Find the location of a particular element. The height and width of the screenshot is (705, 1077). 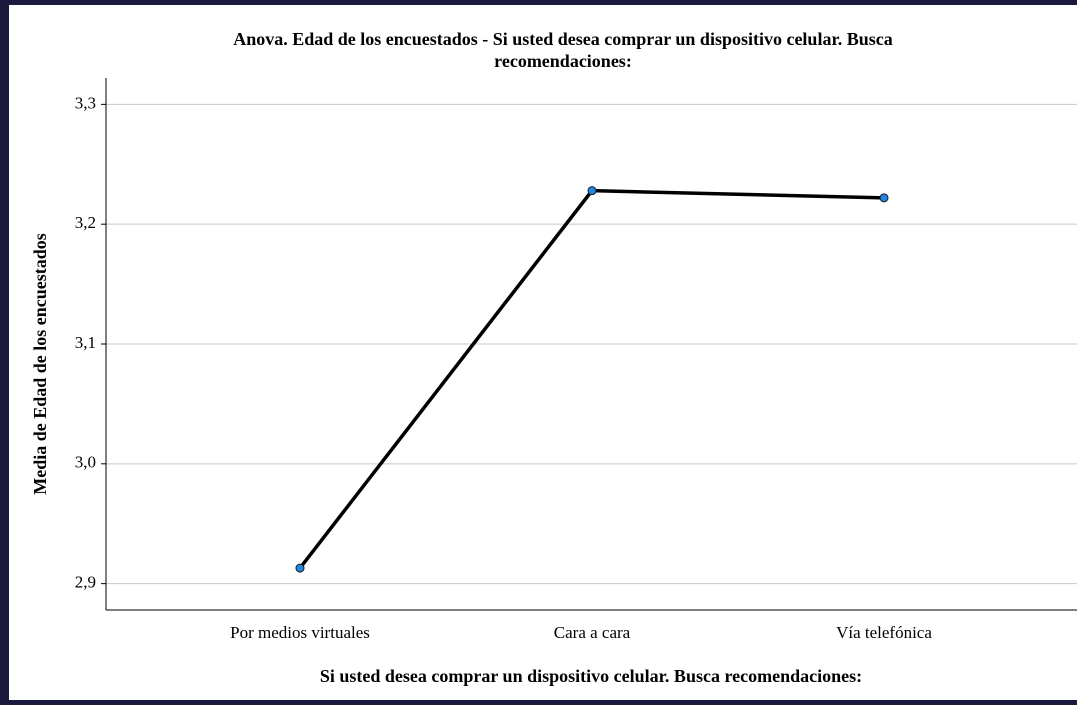

x-tick-label: Por medios virtuales is located at coordinates (300, 632).